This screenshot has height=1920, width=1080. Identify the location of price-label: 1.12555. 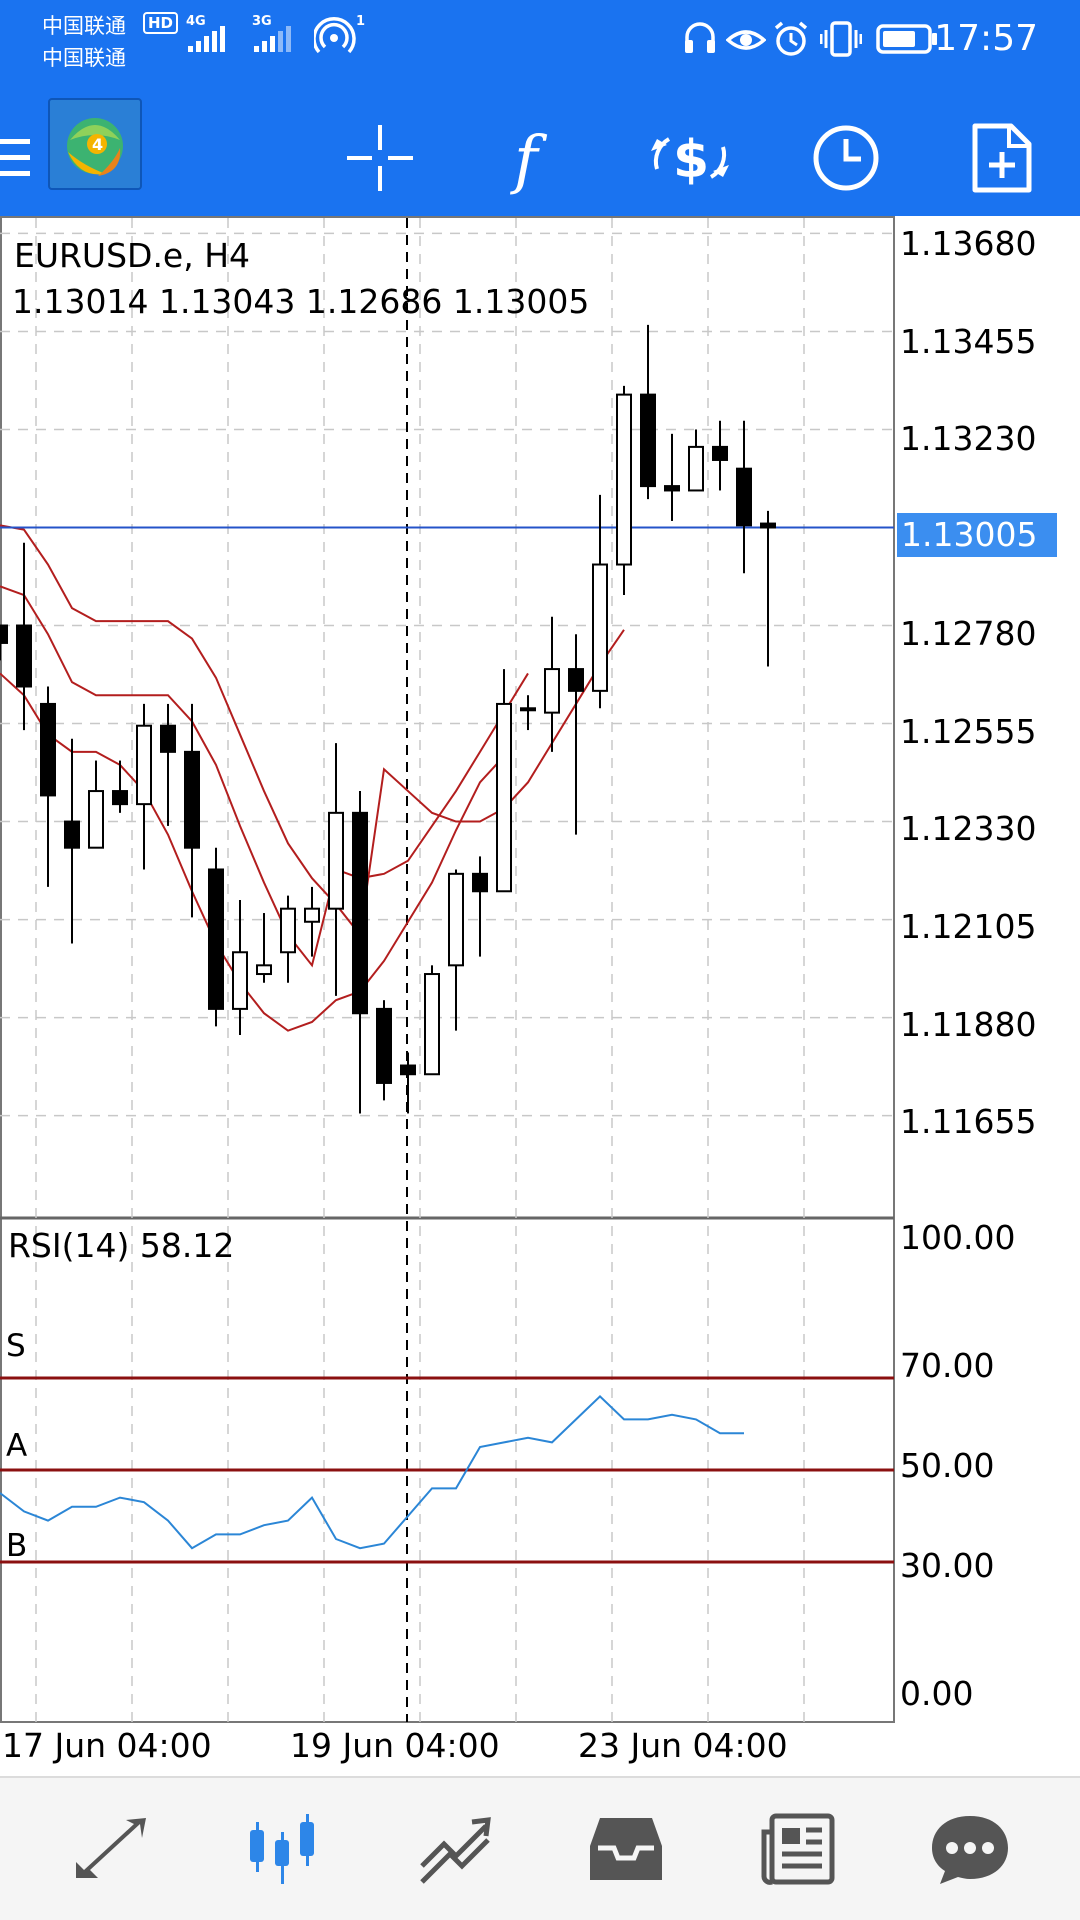
(968, 731).